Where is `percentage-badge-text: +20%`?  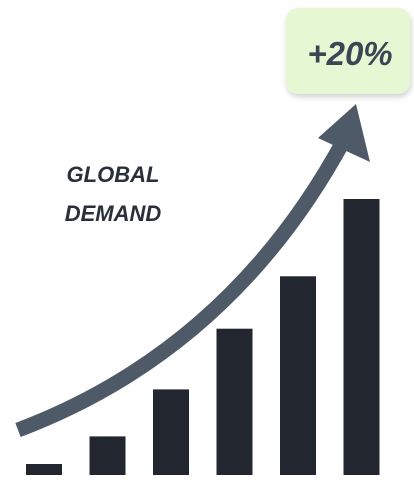
percentage-badge-text: +20% is located at coordinates (349, 53).